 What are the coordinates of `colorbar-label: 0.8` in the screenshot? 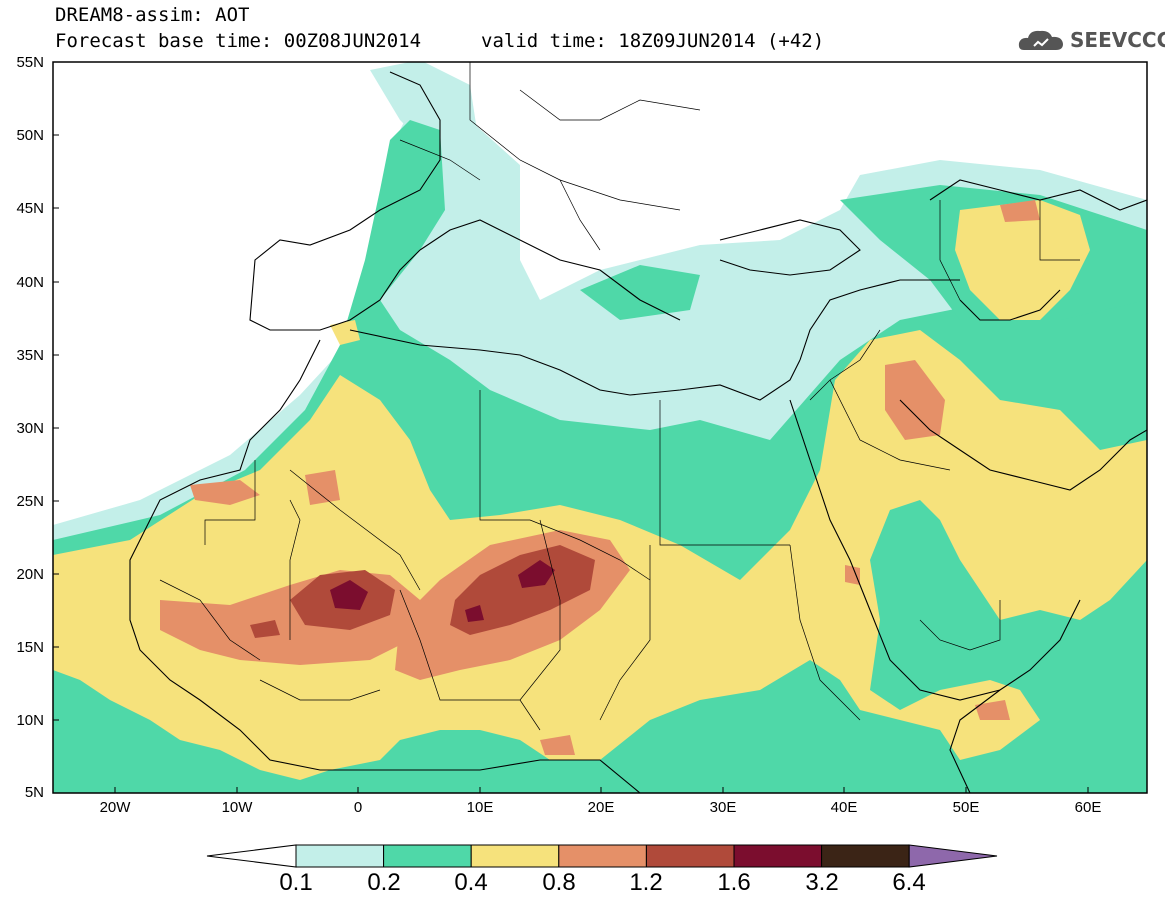 It's located at (559, 882).